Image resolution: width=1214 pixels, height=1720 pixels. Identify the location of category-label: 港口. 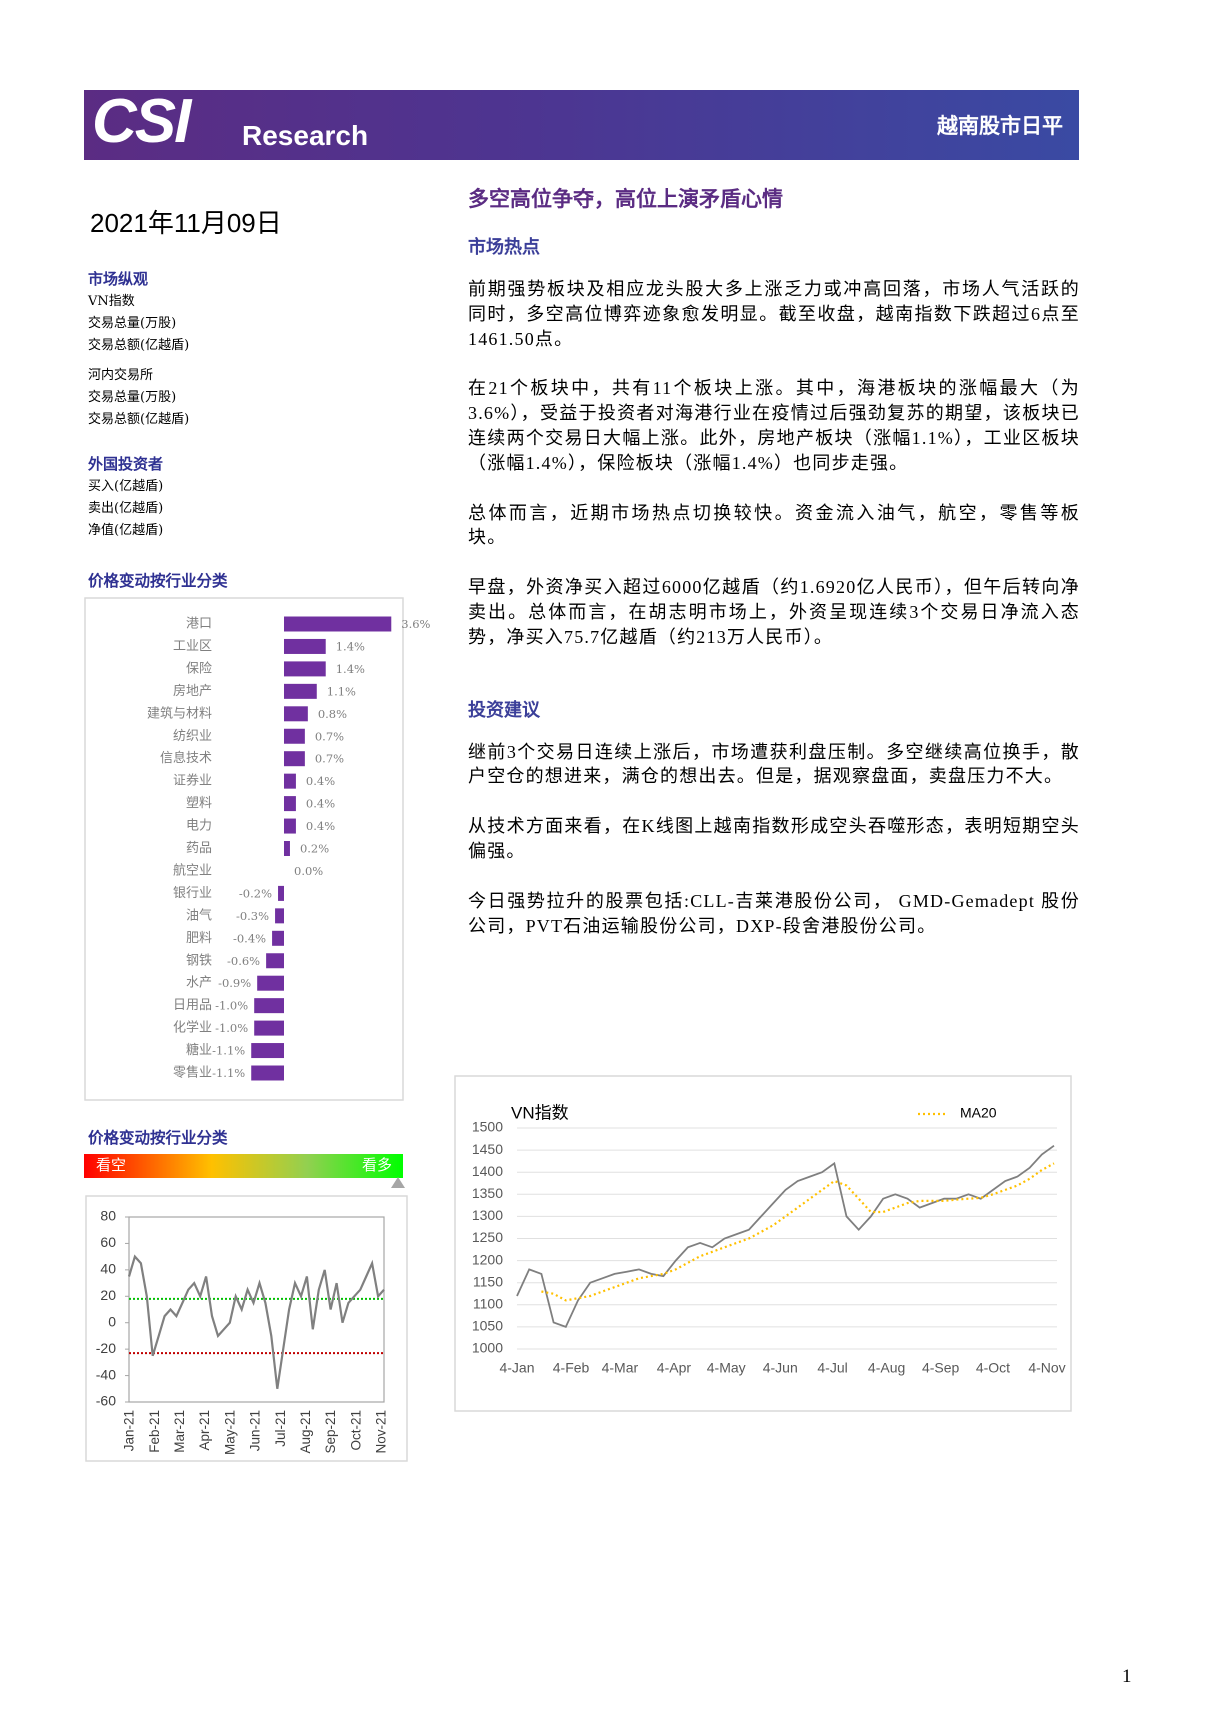
(199, 624).